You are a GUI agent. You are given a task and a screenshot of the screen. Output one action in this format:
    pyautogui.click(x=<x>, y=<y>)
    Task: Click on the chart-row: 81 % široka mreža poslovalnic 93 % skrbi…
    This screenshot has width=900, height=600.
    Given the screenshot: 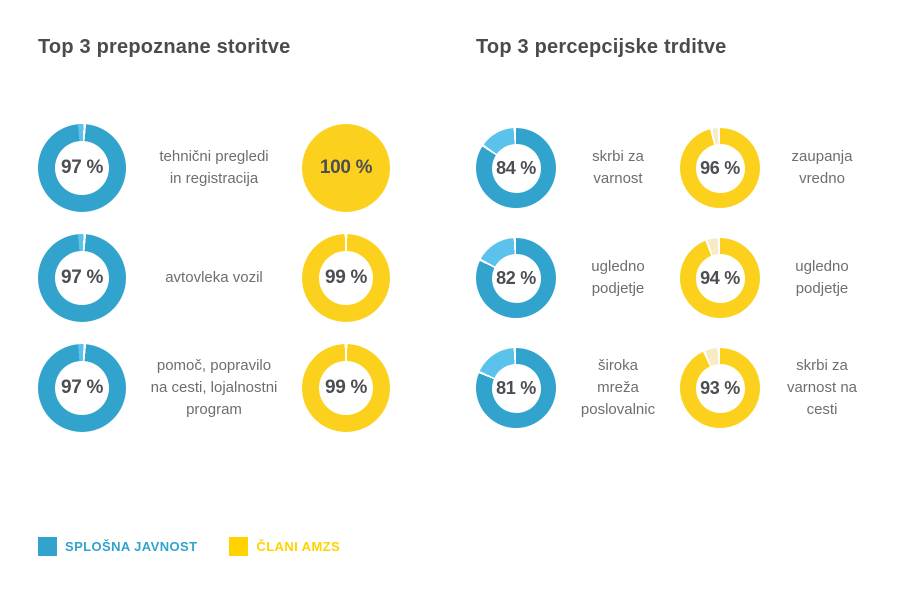 What is the action you would take?
    pyautogui.click(x=686, y=388)
    